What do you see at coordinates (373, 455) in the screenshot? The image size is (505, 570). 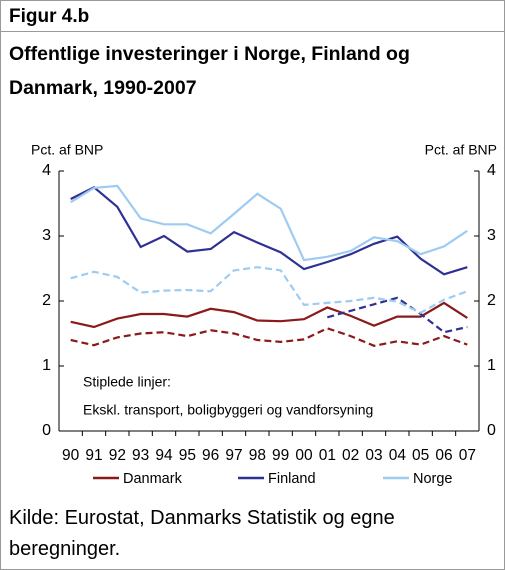 I see `x-tick-label: 03` at bounding box center [373, 455].